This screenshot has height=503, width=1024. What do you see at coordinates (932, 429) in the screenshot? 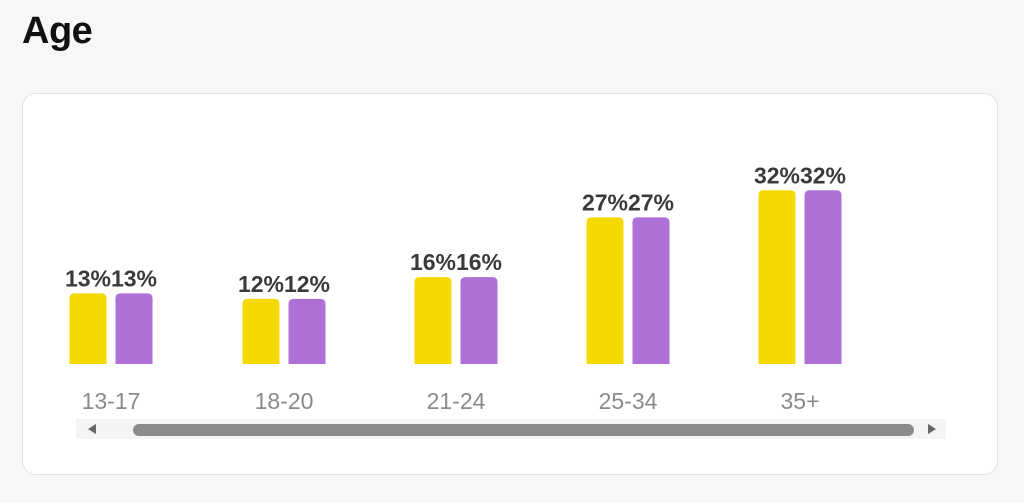
I see `chevron-right-icon` at bounding box center [932, 429].